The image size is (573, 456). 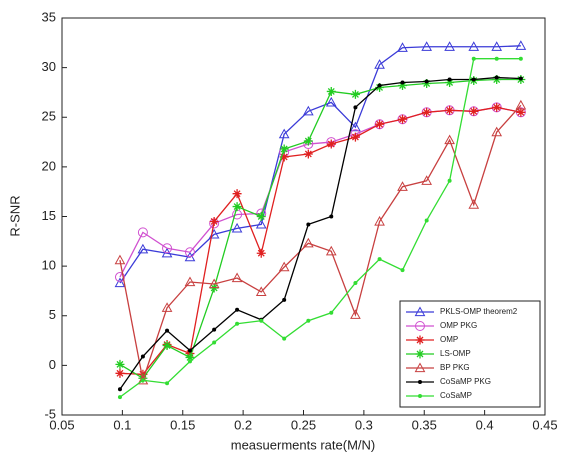 What do you see at coordinates (14, 215) in the screenshot?
I see `y-axis-label: R-SNR` at bounding box center [14, 215].